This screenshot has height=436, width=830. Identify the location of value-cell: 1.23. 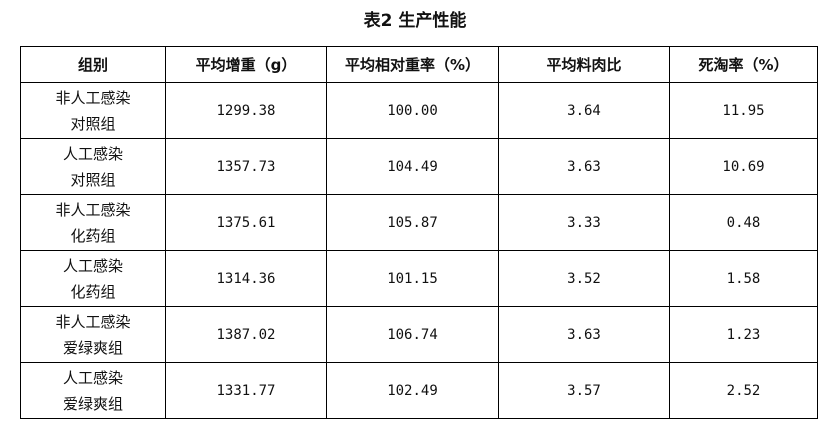
(743, 334).